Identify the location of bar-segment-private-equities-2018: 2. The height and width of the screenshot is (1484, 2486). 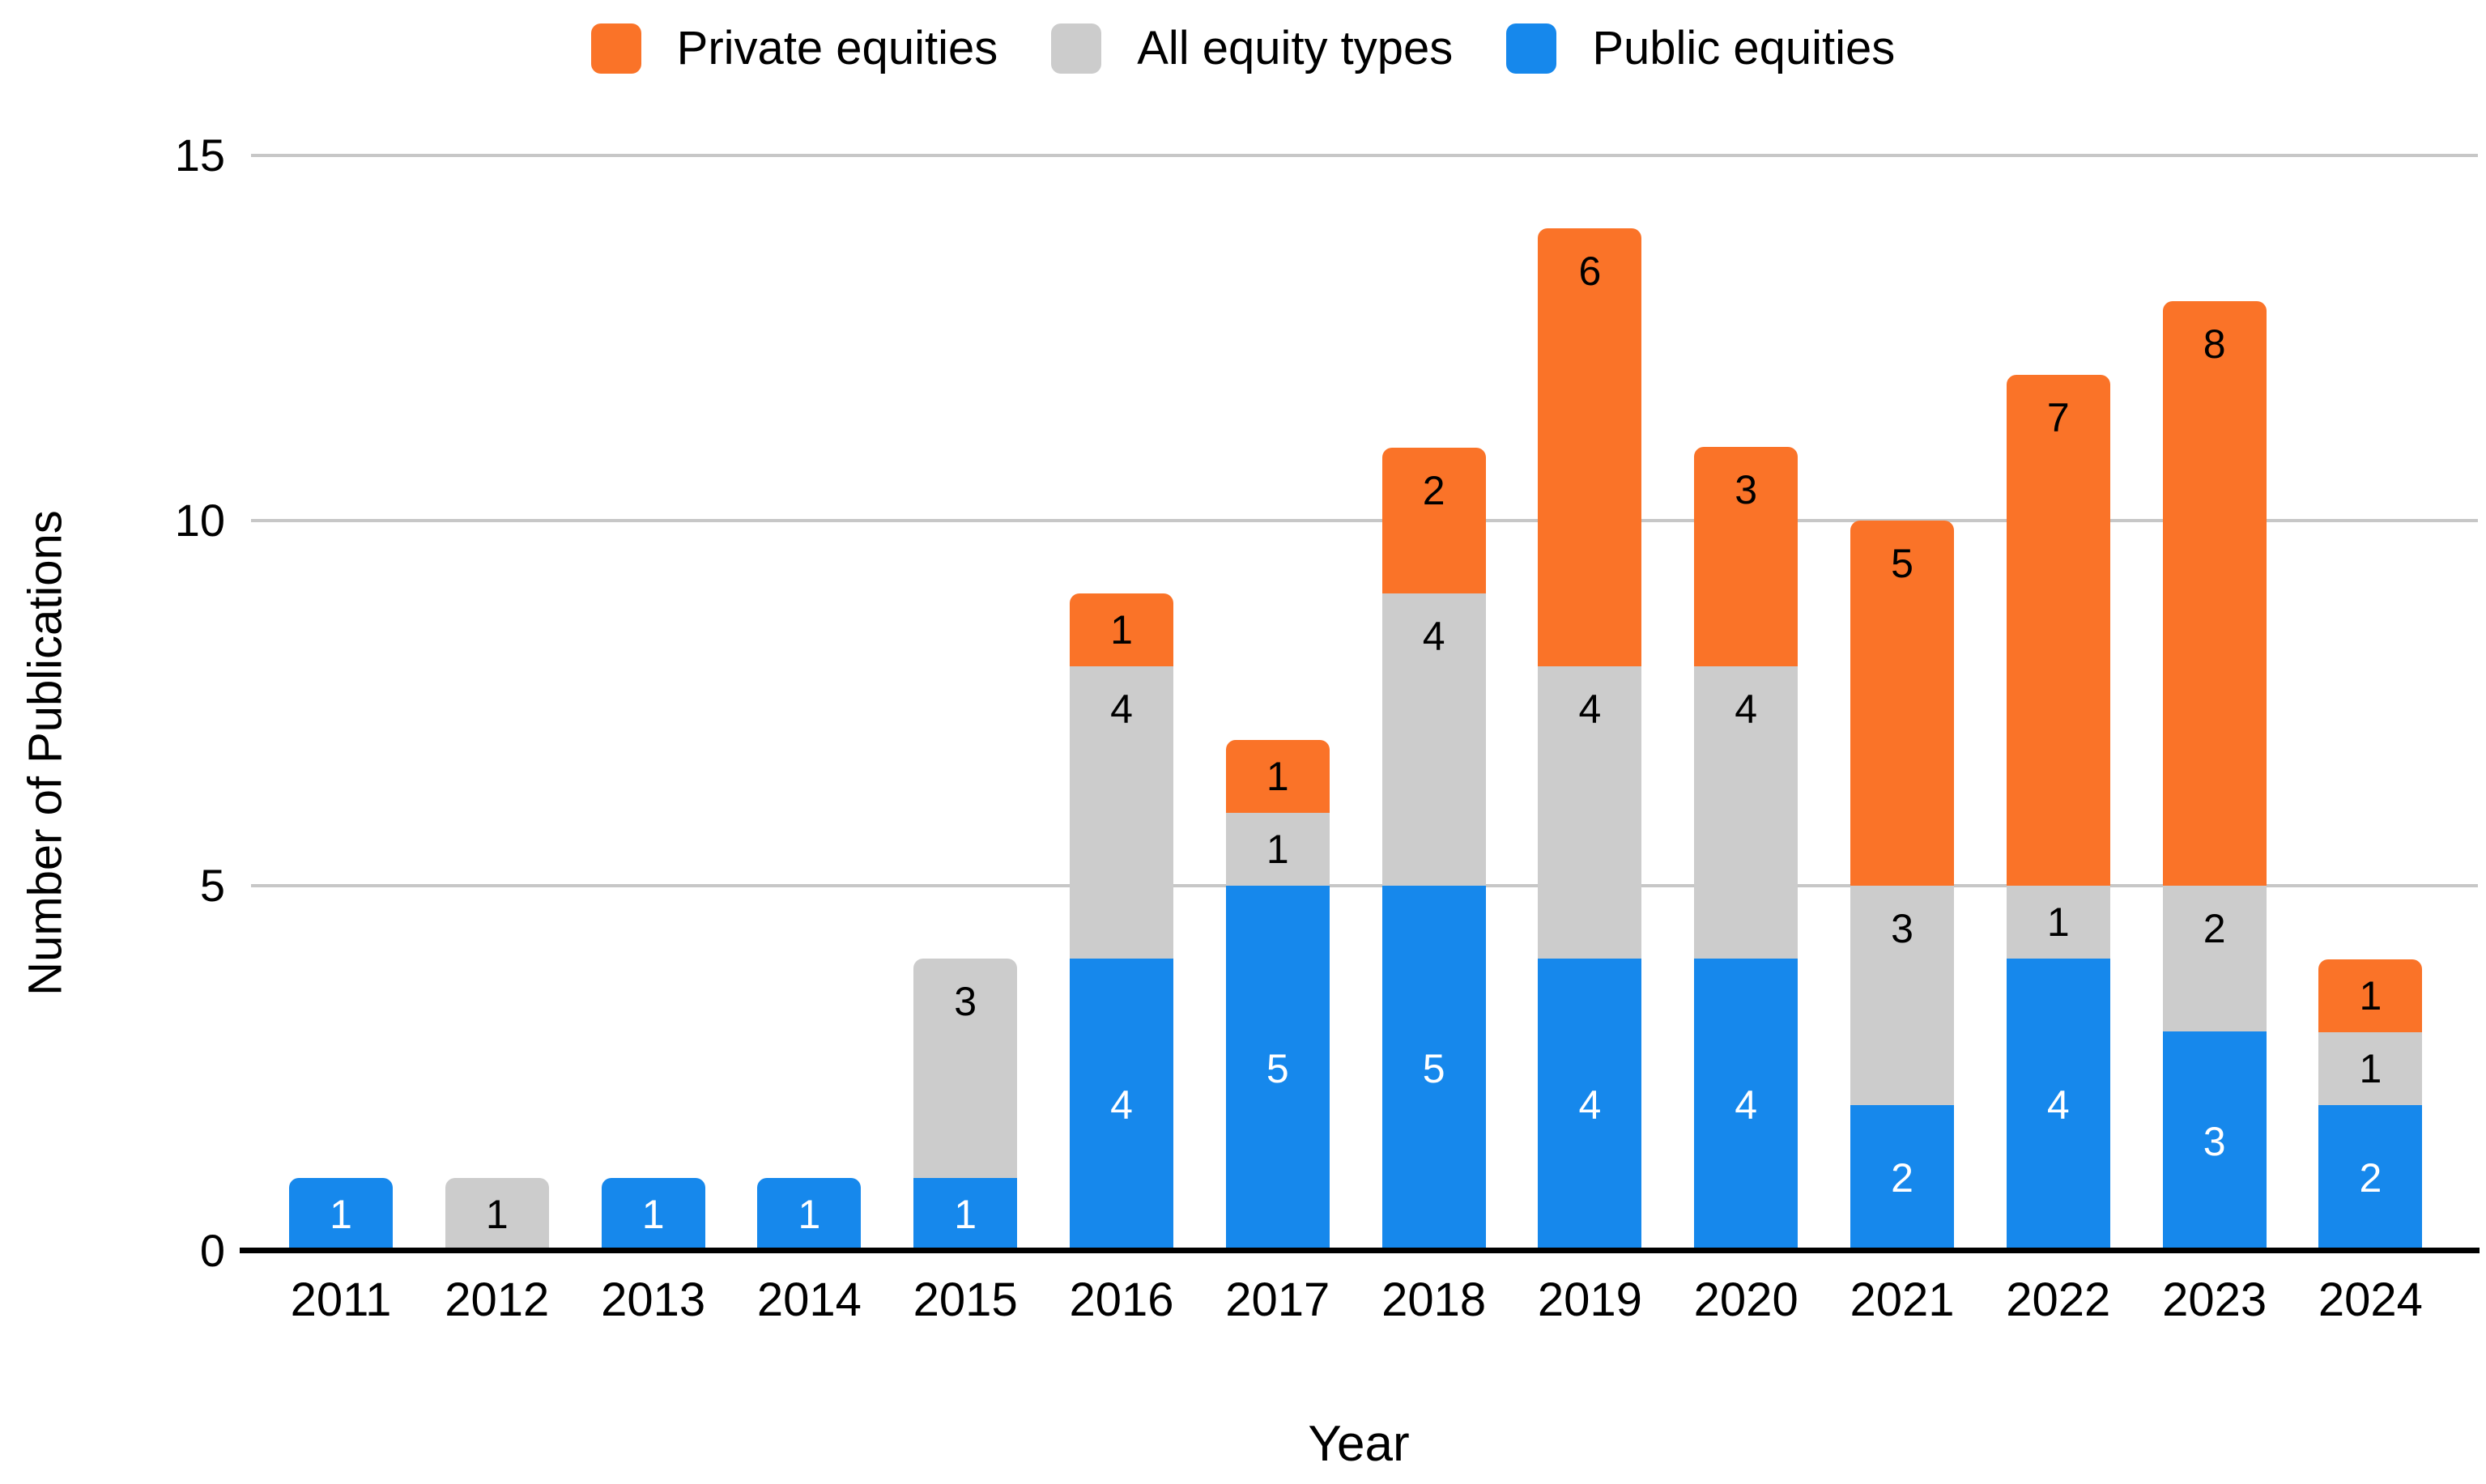
(1433, 520).